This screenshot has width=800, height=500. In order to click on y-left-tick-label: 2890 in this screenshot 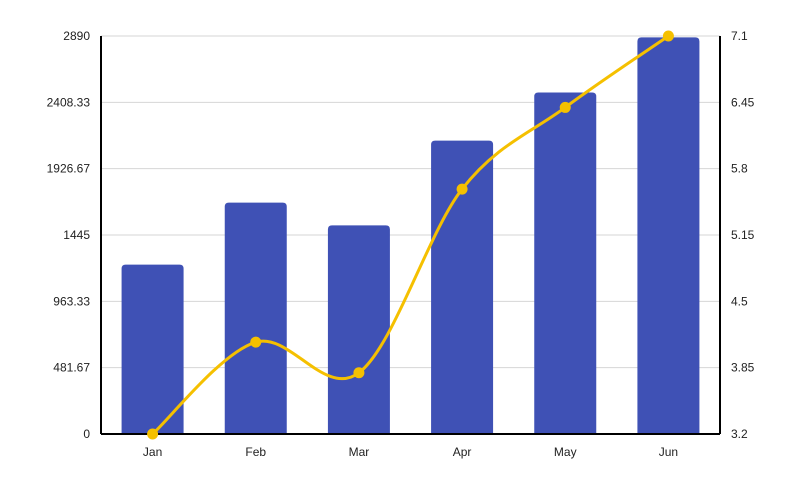, I will do `click(76, 36)`.